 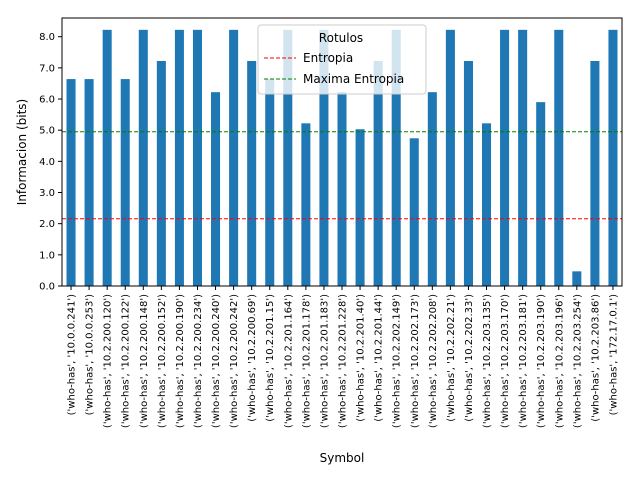 I want to click on legend-title: Rotulos, so click(x=341, y=38).